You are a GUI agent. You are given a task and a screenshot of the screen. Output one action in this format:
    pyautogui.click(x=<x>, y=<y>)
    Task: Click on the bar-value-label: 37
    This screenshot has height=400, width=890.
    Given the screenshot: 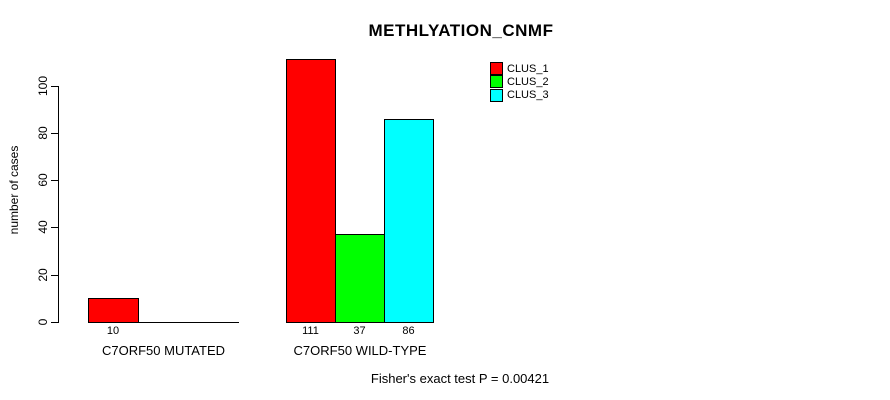 What is the action you would take?
    pyautogui.click(x=359, y=331)
    